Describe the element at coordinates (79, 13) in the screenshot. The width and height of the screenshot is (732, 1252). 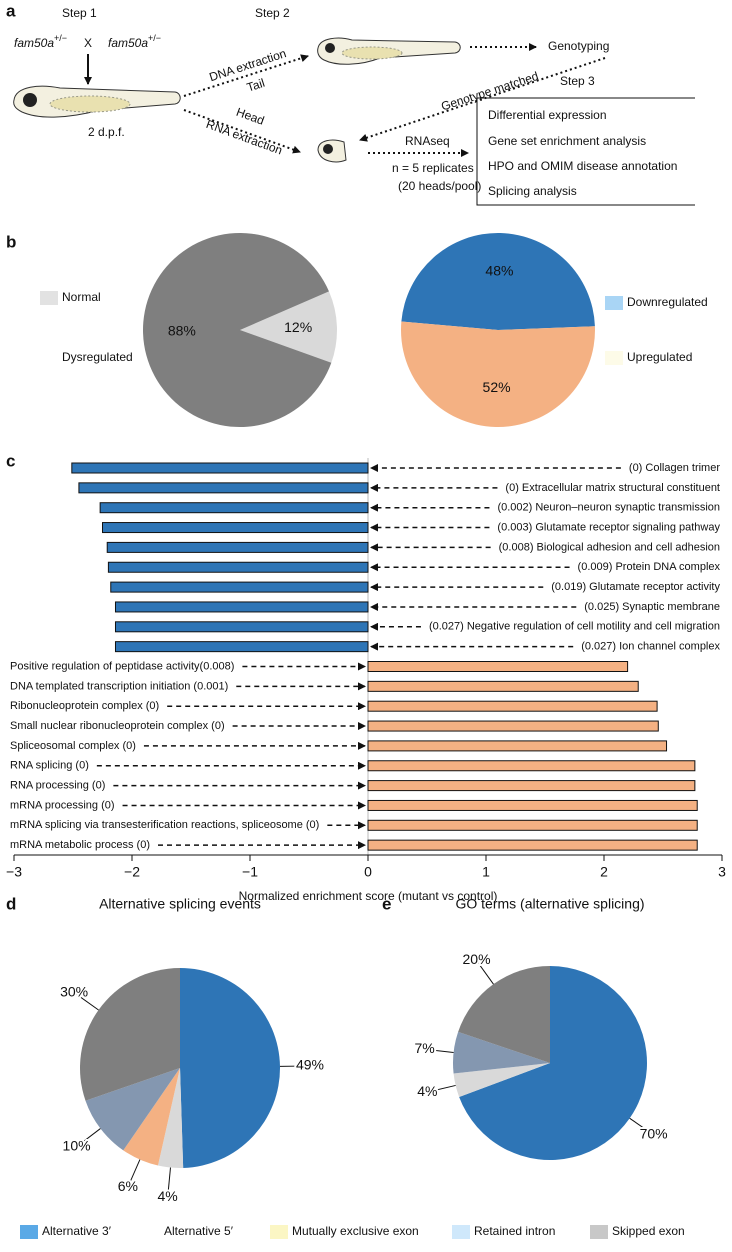
I see `step-label: Step 1` at that location.